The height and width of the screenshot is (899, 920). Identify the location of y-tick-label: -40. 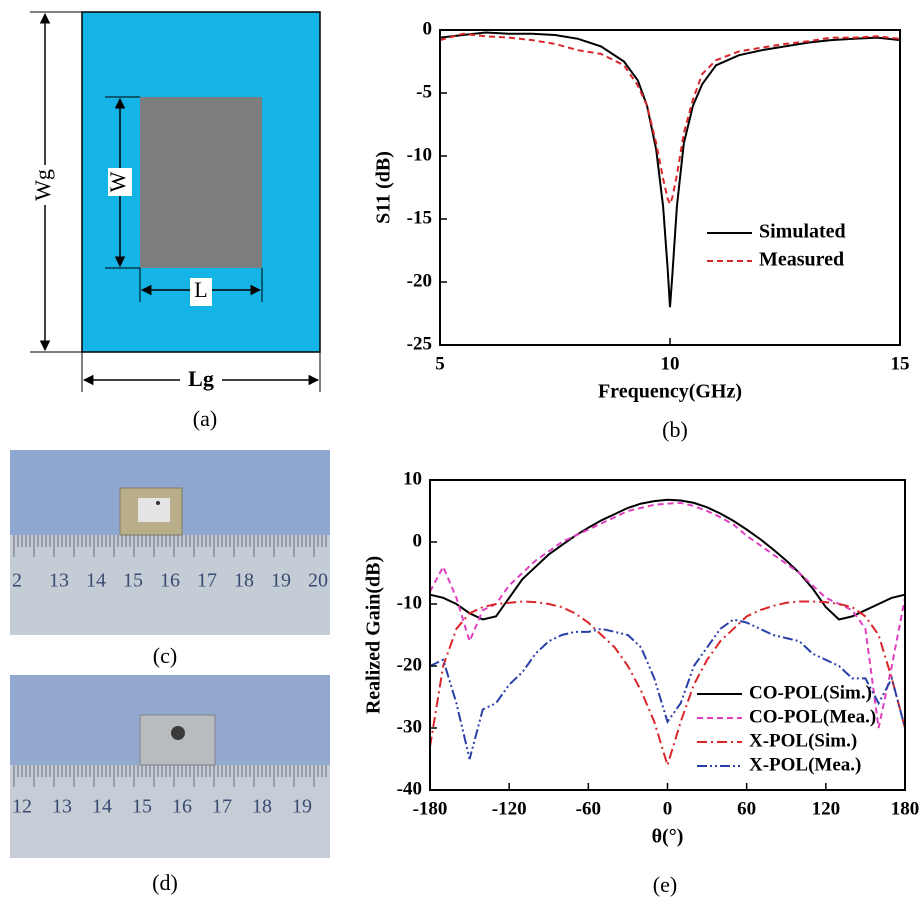
(409, 788).